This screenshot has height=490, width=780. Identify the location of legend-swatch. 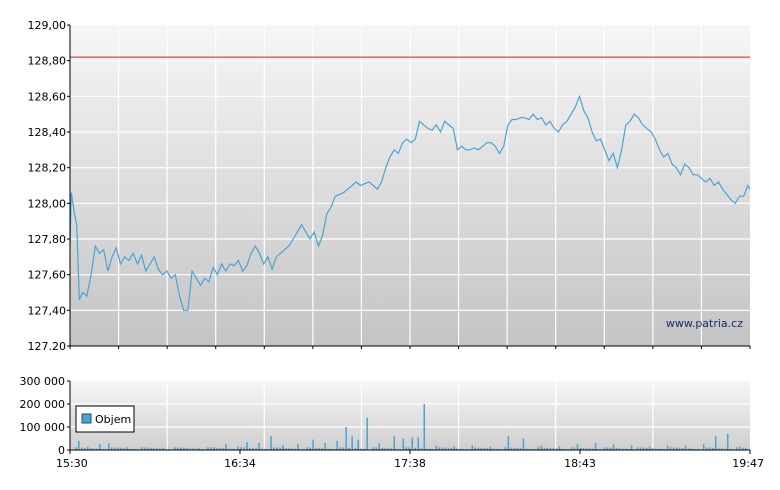
(86, 418).